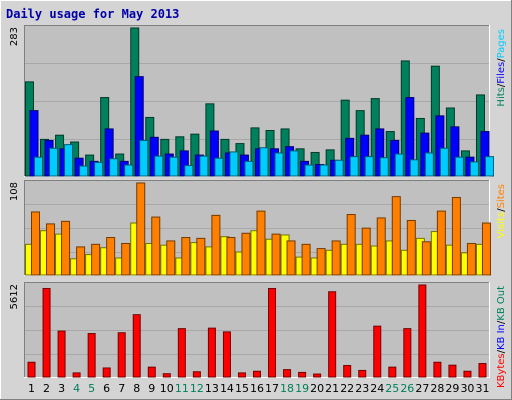 Image resolution: width=512 pixels, height=400 pixels. I want to click on legend-sites: Sites, so click(501, 196).